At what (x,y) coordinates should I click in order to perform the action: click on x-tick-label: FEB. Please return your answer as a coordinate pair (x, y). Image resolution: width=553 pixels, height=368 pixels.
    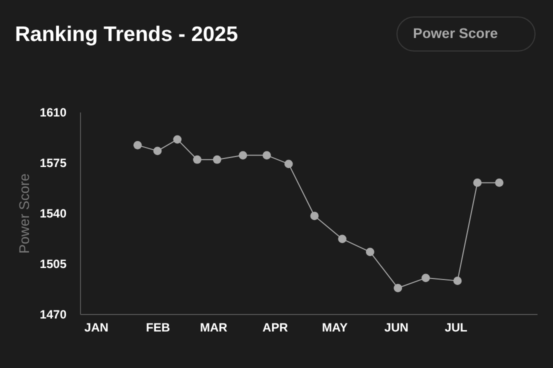
    Looking at the image, I should click on (158, 327).